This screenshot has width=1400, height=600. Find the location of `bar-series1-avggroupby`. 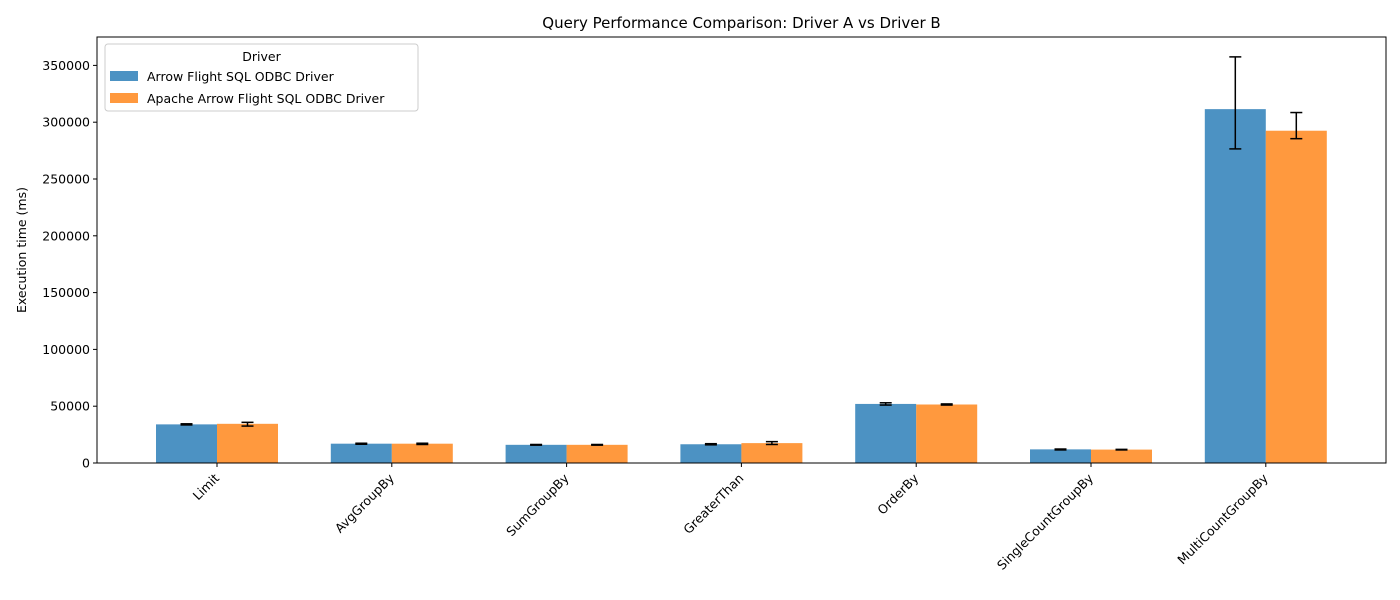

bar-series1-avggroupby is located at coordinates (361, 453).